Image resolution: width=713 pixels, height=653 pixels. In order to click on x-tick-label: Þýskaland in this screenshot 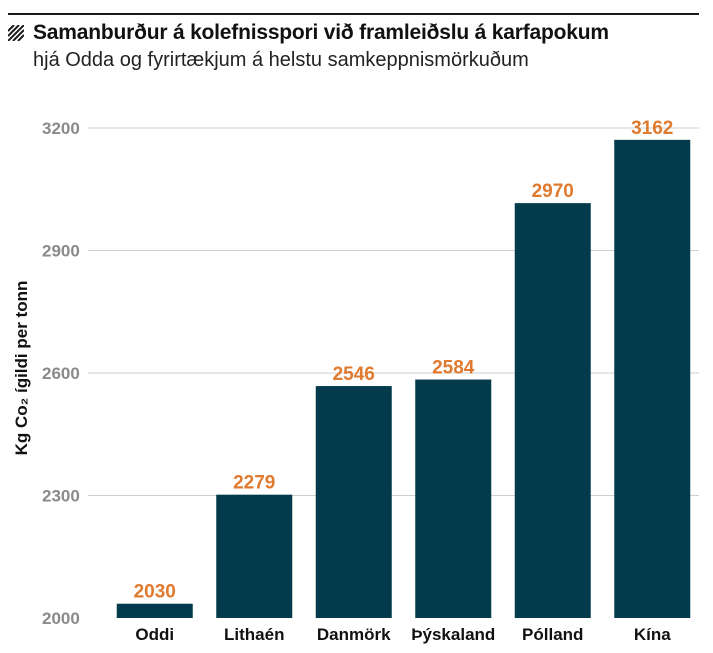, I will do `click(453, 634)`.